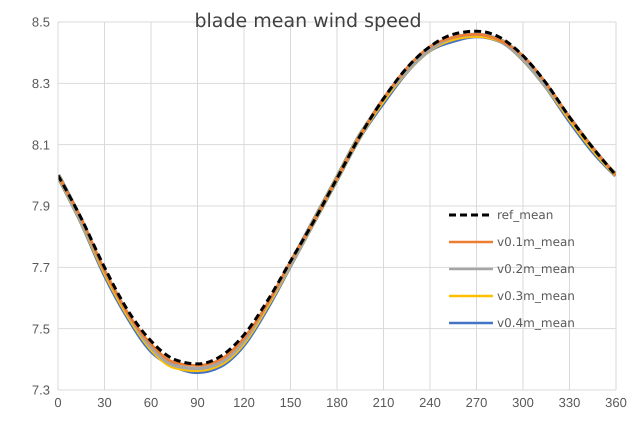 This screenshot has height=428, width=636. I want to click on y-tick-label: 7.7, so click(41, 267).